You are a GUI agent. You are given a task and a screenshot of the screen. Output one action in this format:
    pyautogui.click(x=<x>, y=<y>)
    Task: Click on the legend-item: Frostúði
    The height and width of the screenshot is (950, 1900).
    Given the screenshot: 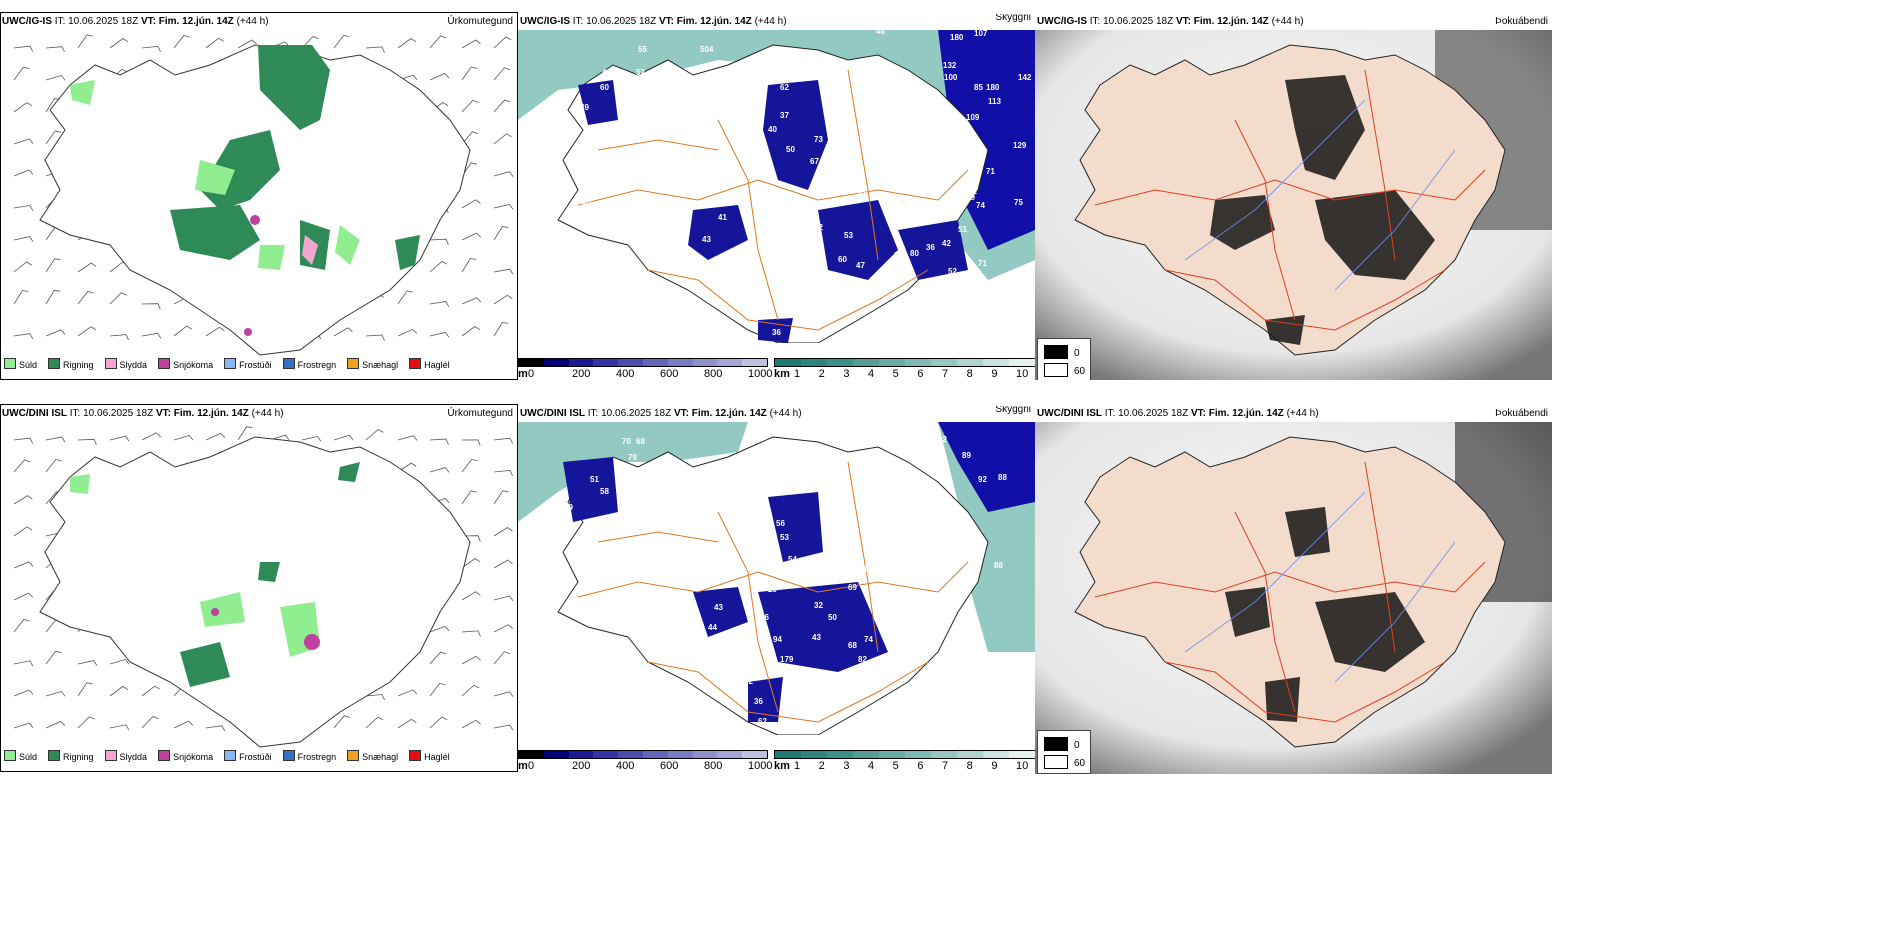 What is the action you would take?
    pyautogui.click(x=248, y=365)
    